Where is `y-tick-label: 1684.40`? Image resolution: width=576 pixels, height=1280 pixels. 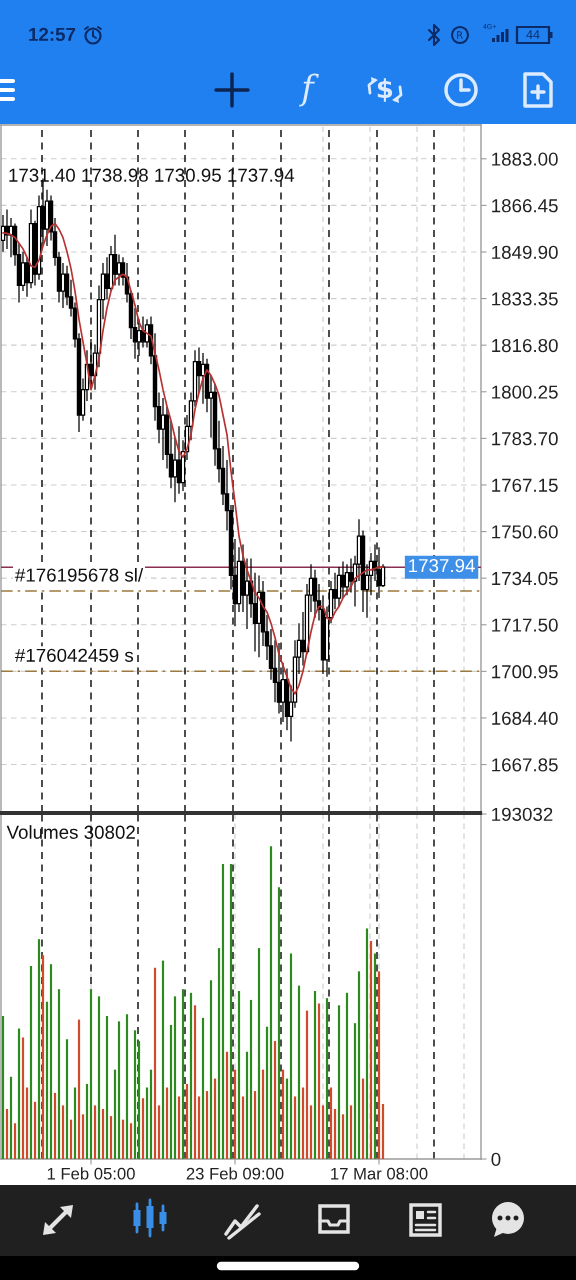
y-tick-label: 1684.40 is located at coordinates (525, 718).